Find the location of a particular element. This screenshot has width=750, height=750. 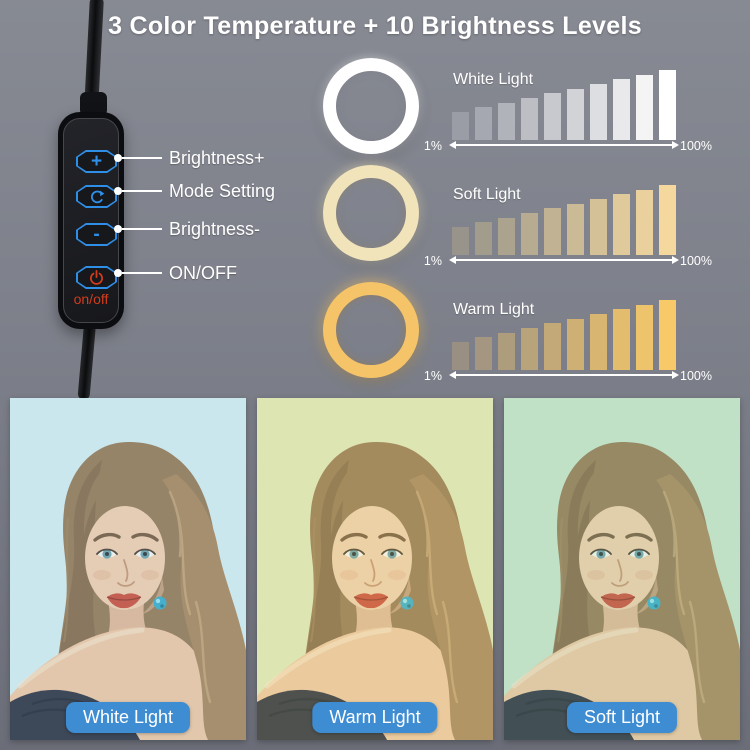

callout-label: Mode Setting is located at coordinates (222, 190).